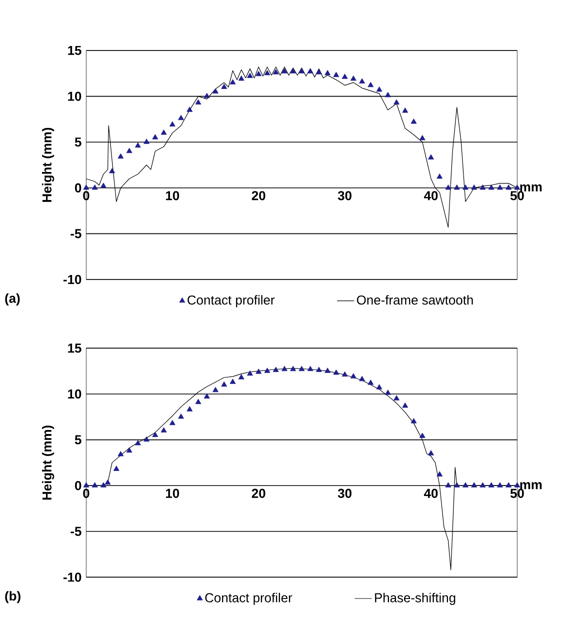 Image resolution: width=578 pixels, height=623 pixels. Describe the element at coordinates (415, 598) in the screenshot. I see `legend-label: Phase-shifting` at that location.